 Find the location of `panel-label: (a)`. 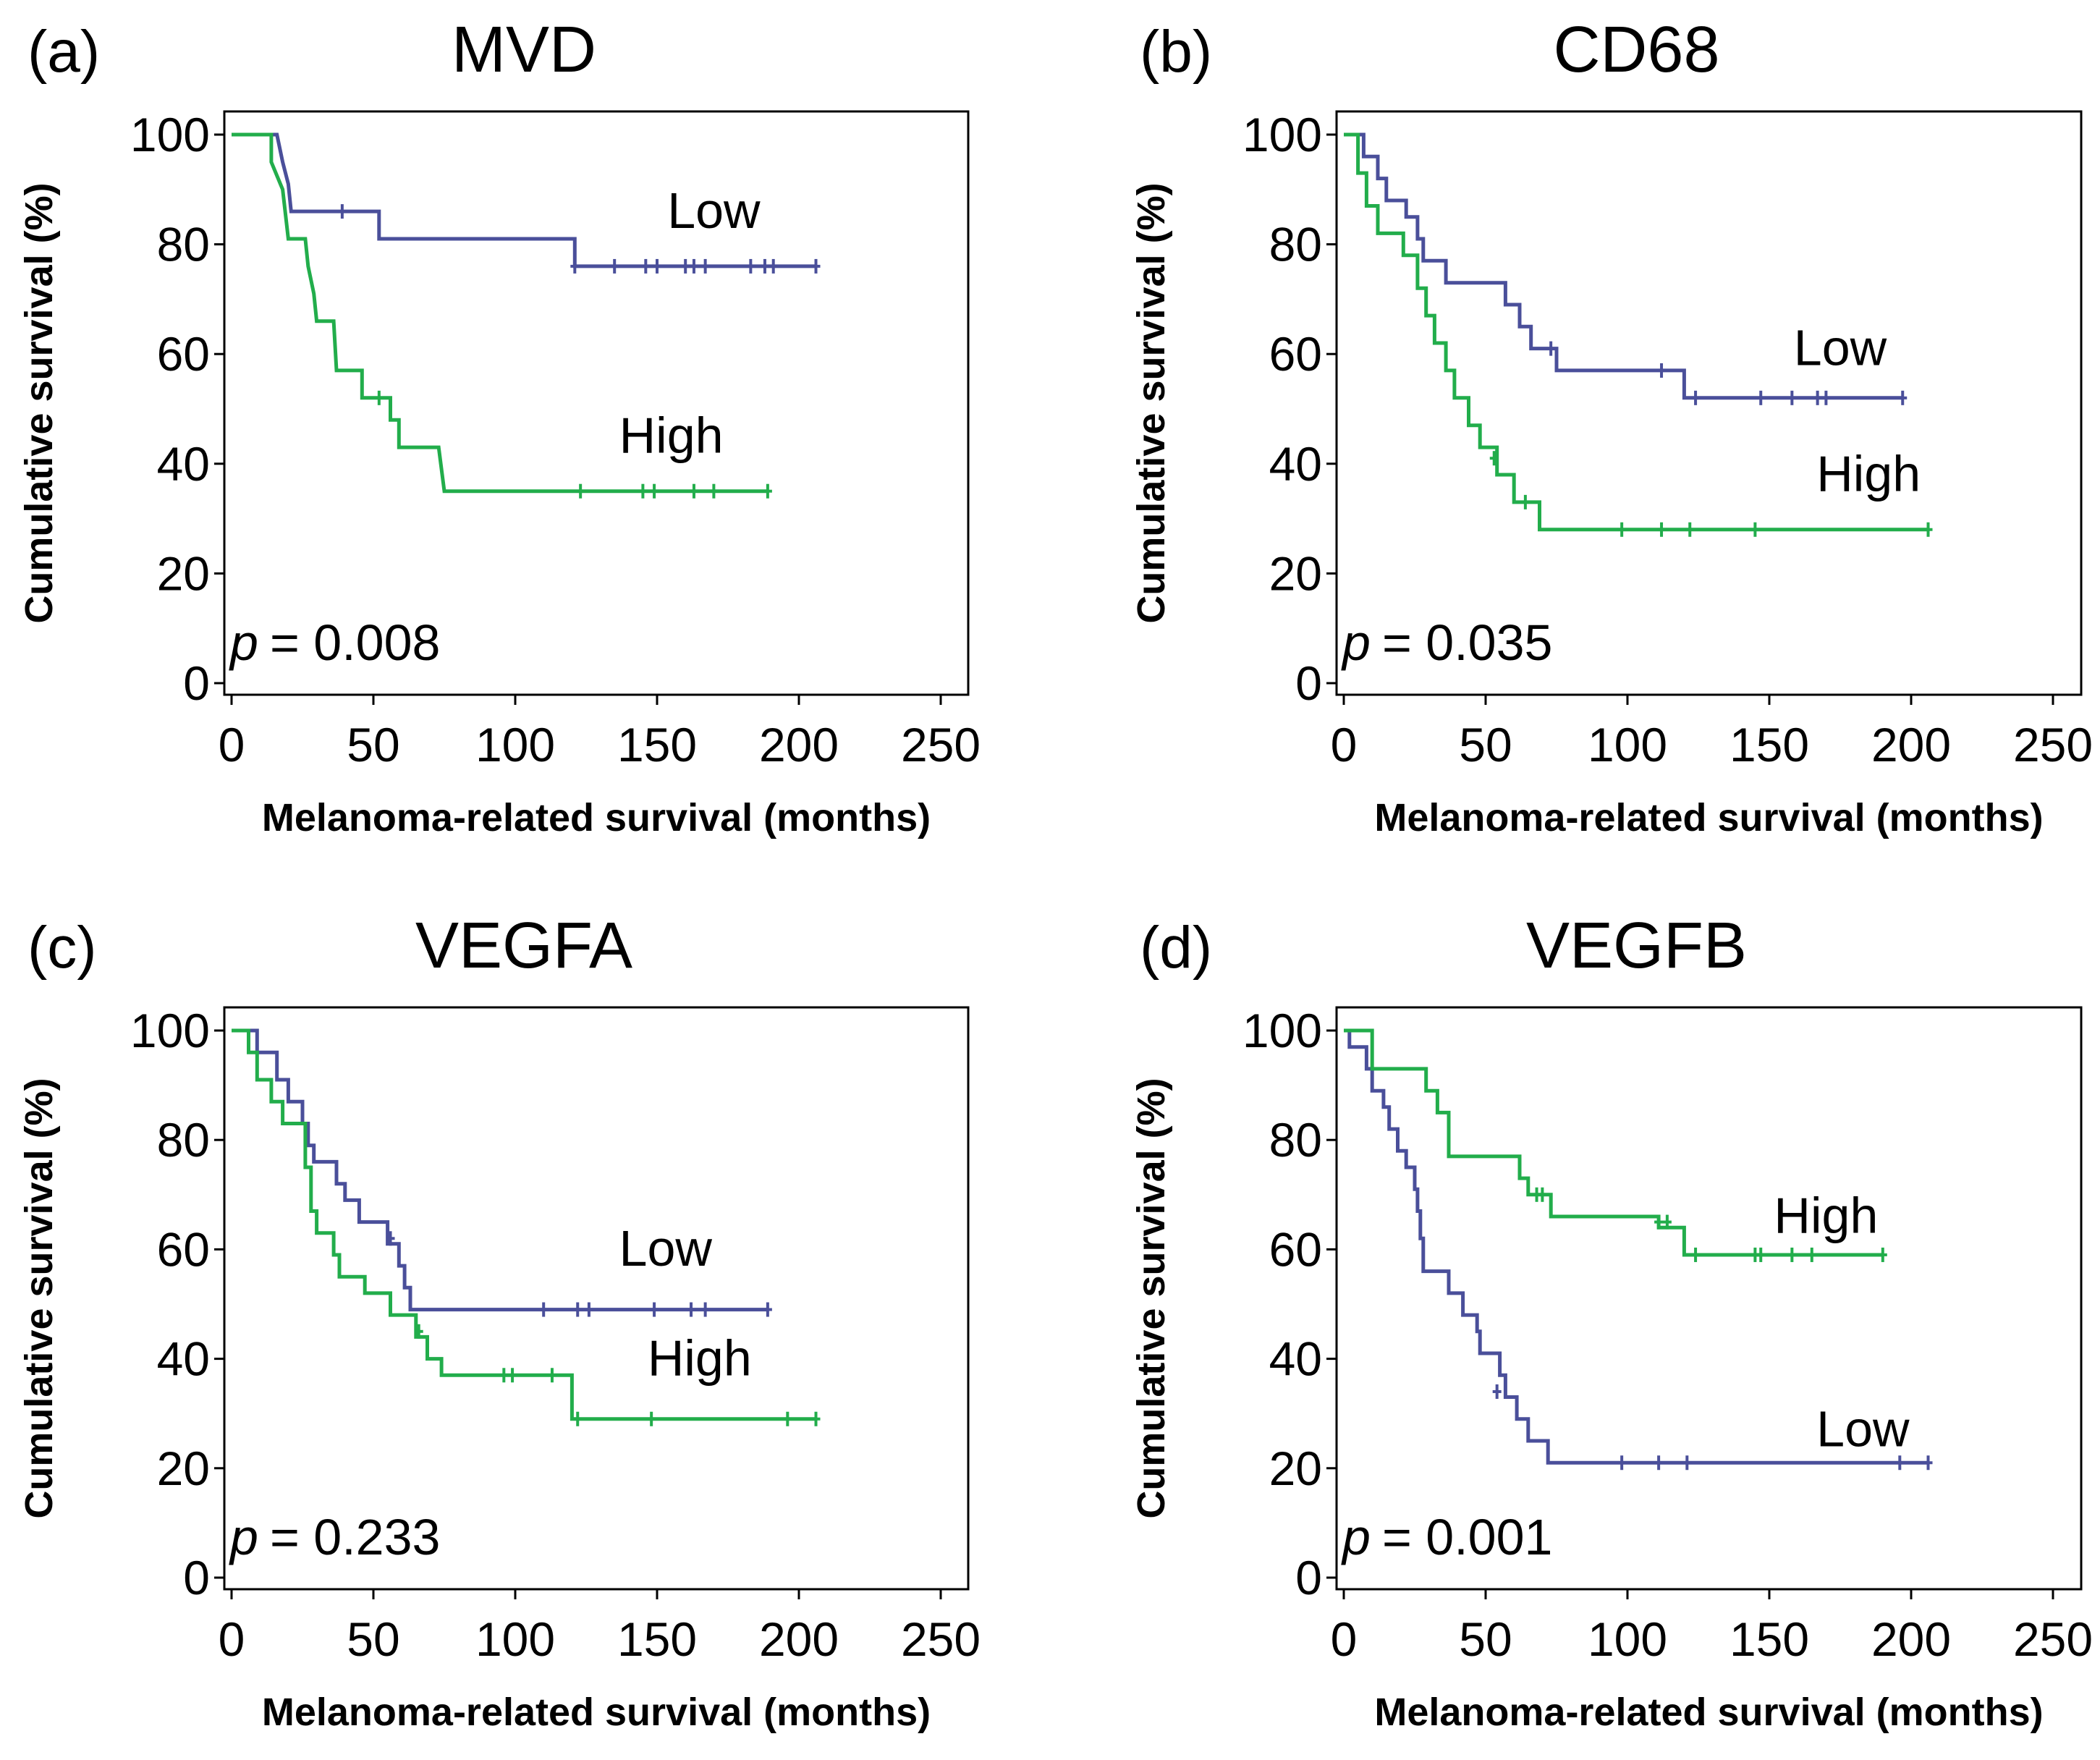

panel-label: (a) is located at coordinates (64, 52).